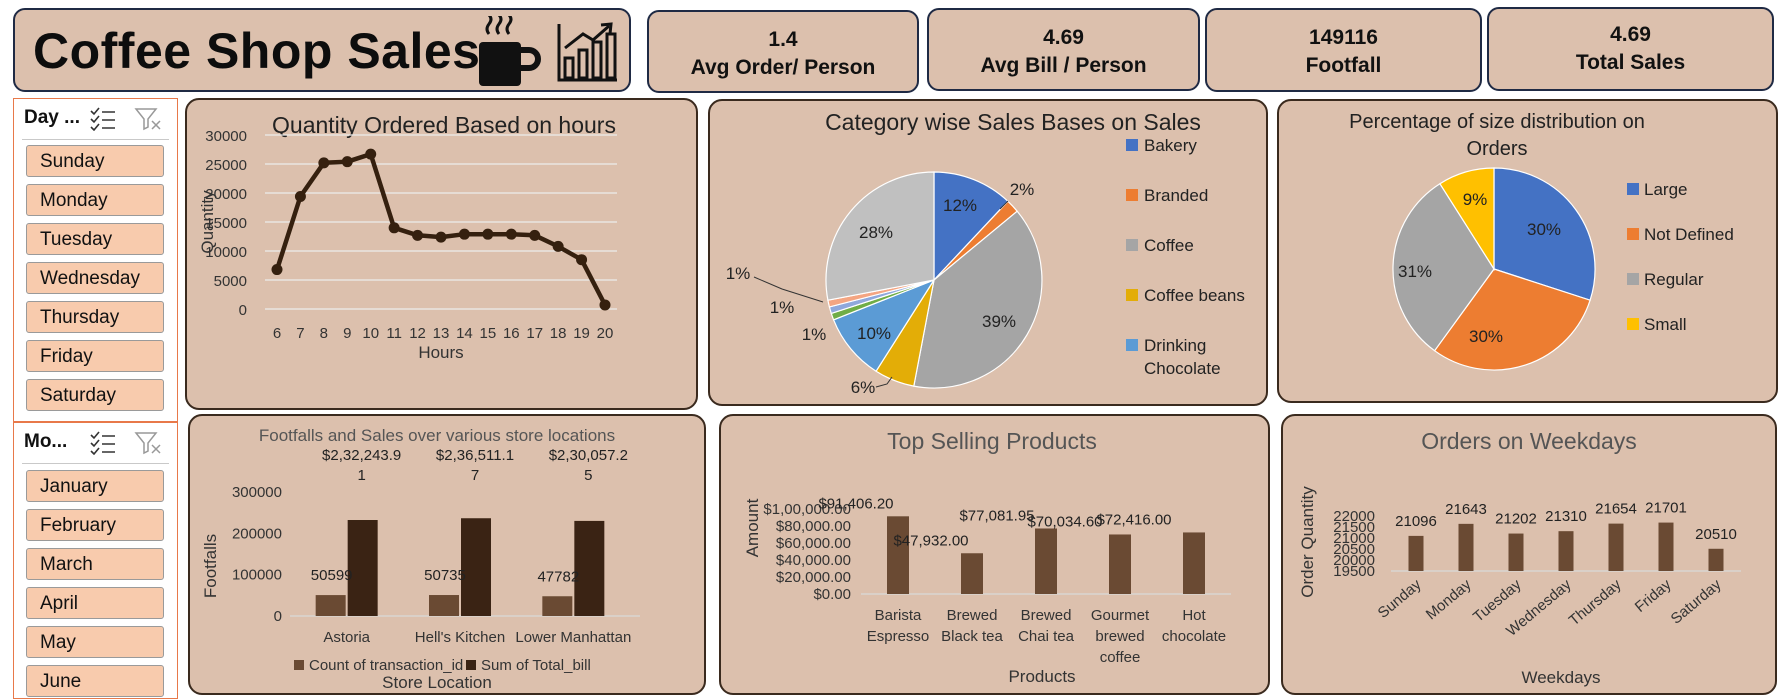 This screenshot has width=1782, height=699. Describe the element at coordinates (361, 475) in the screenshot. I see `data-label: 1` at that location.